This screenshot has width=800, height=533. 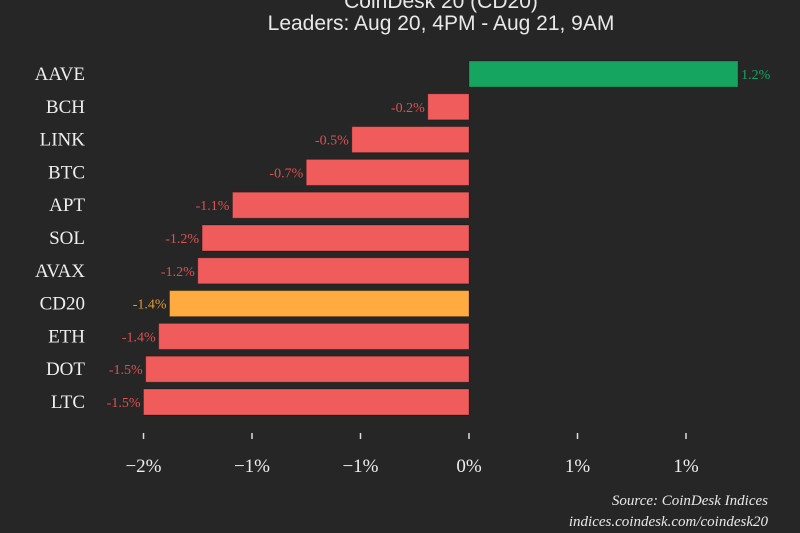 What do you see at coordinates (319, 304) in the screenshot?
I see `bar-cd20` at bounding box center [319, 304].